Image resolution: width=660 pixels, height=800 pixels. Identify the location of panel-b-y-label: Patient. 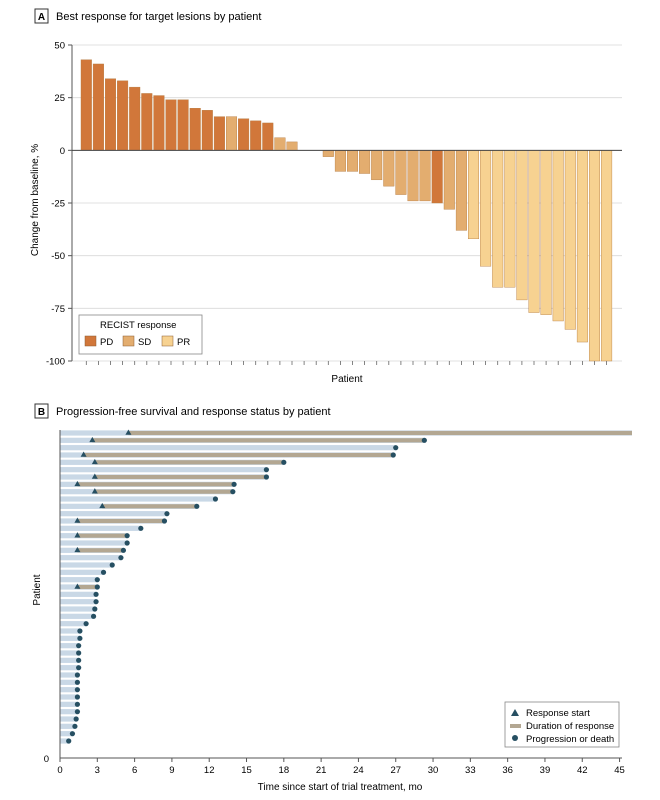
(37, 589).